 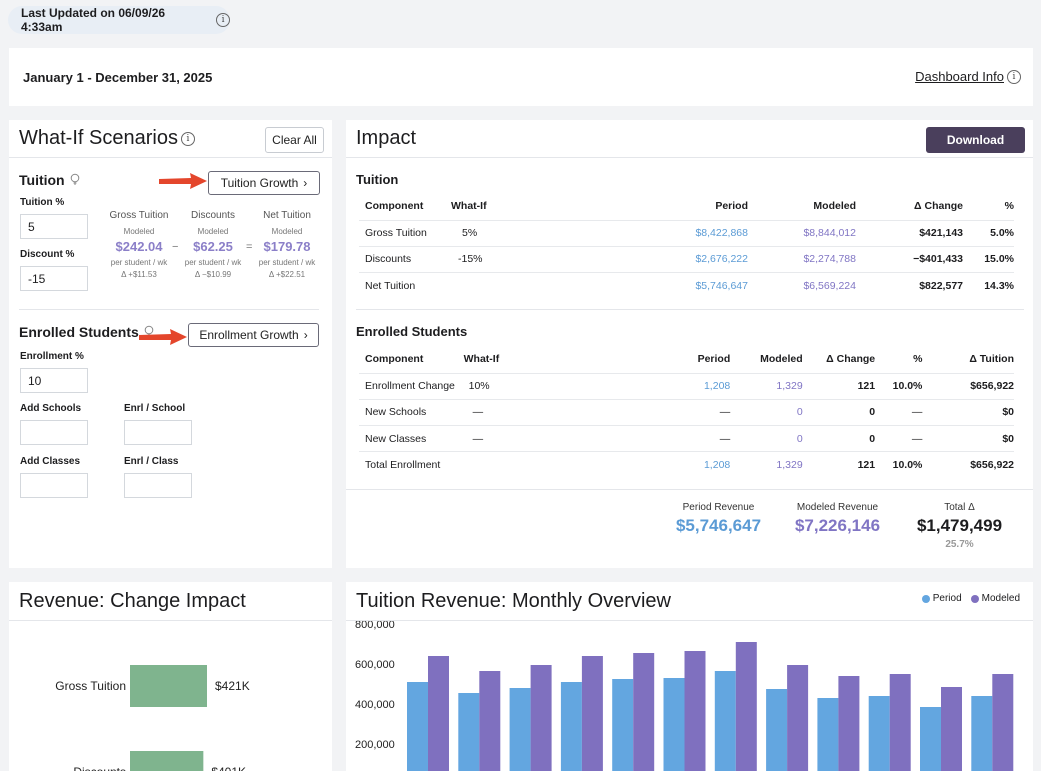 What do you see at coordinates (54, 380) in the screenshot?
I see `enrollment-pct-input: 10` at bounding box center [54, 380].